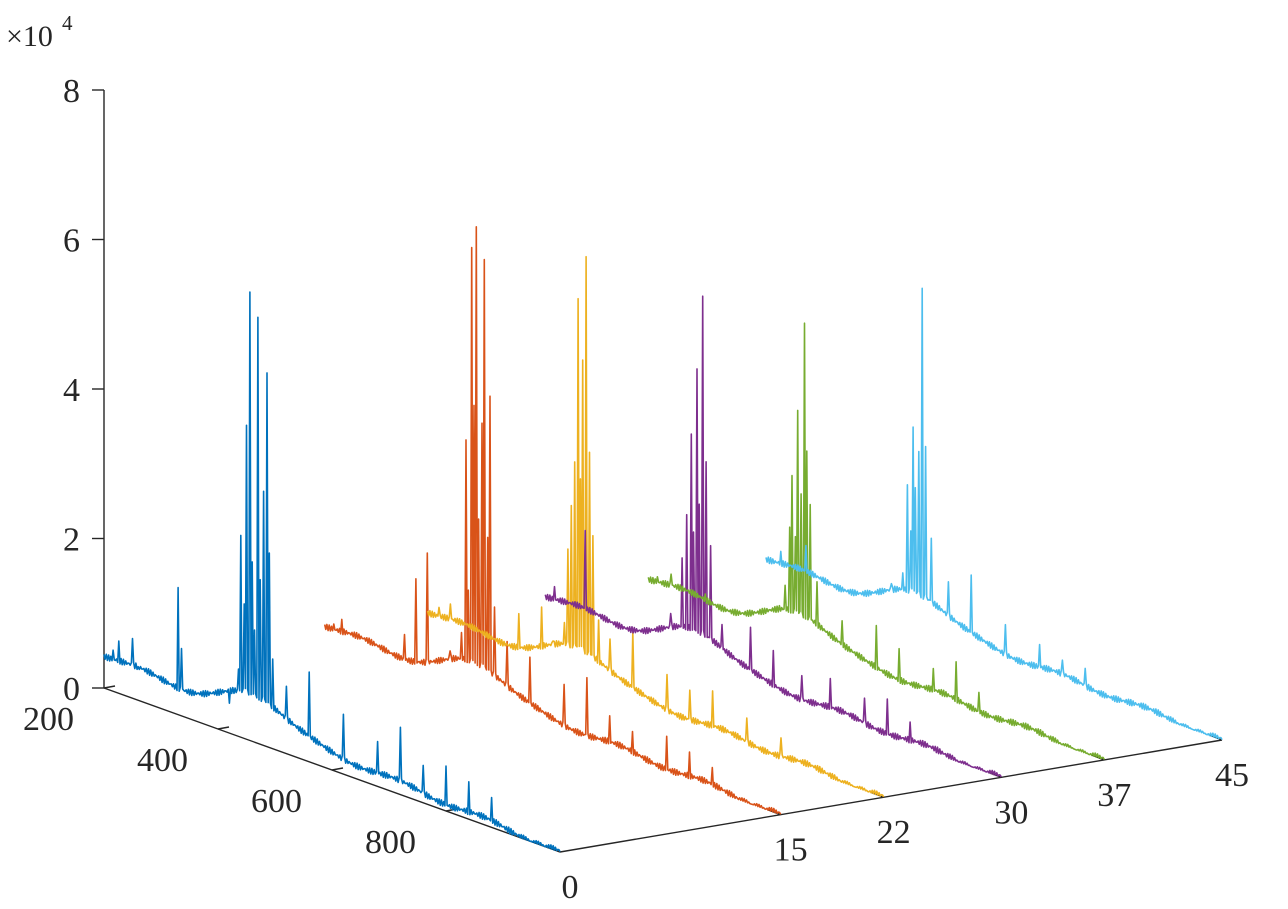 This screenshot has width=1288, height=909. I want to click on z-tick-label: 8, so click(71, 91).